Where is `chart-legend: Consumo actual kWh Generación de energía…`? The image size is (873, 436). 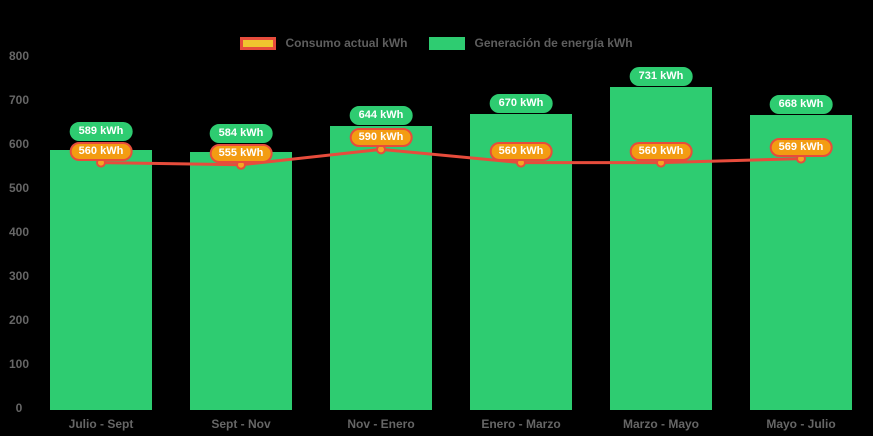 chart-legend: Consumo actual kWh Generación de energía… is located at coordinates (436, 43).